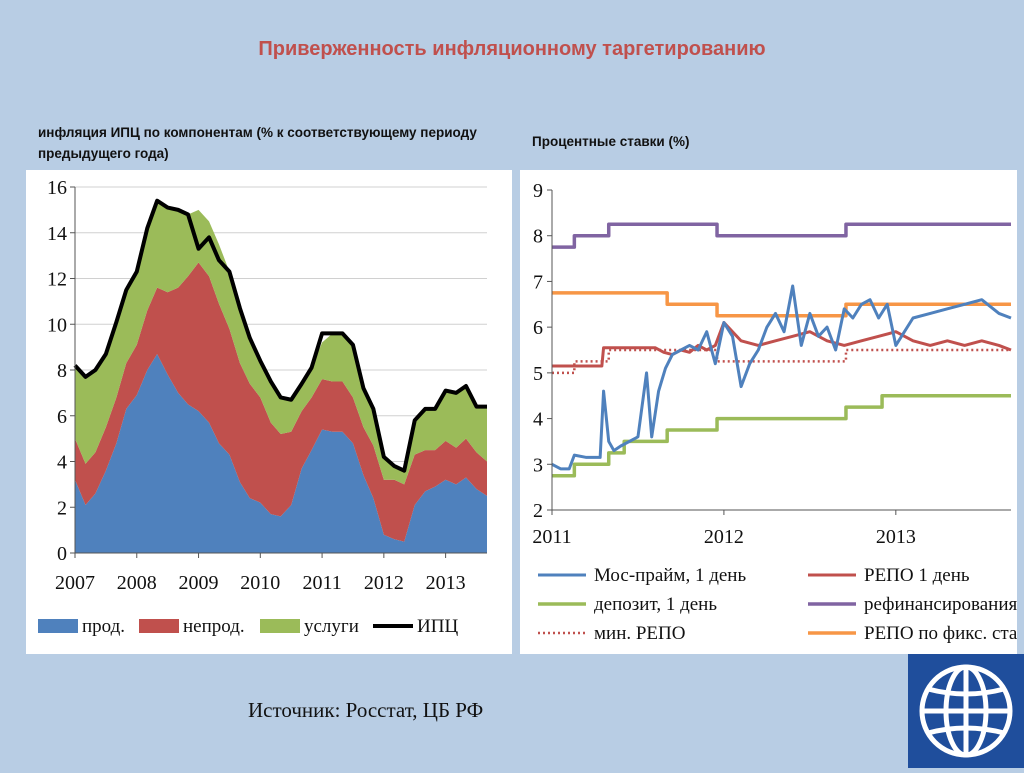  What do you see at coordinates (281, 453) in the screenshot?
I see `area-food` at bounding box center [281, 453].